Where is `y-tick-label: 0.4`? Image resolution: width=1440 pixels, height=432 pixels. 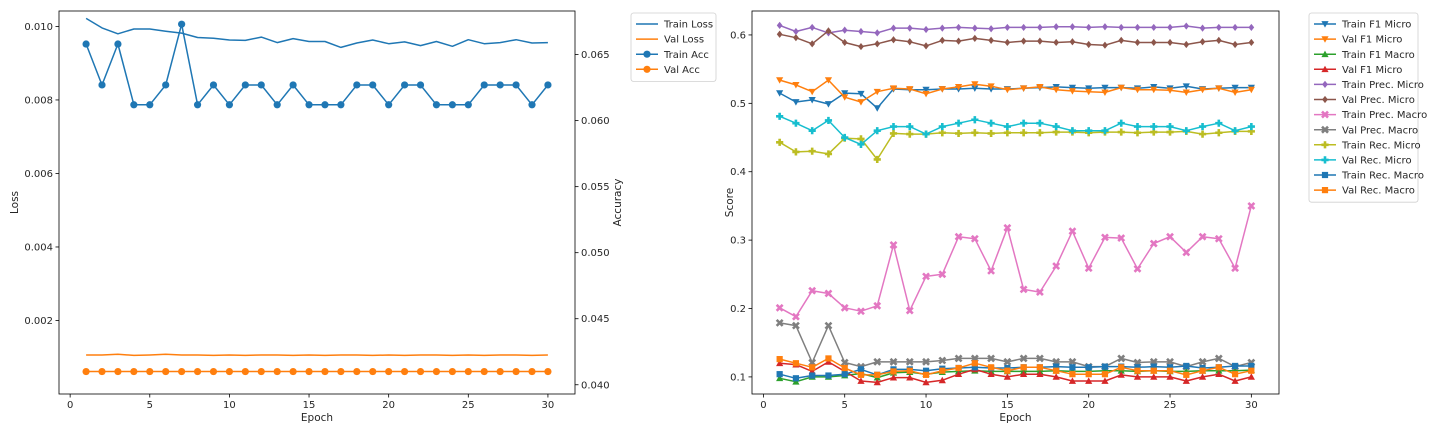
y-tick-label: 0.4 is located at coordinates (738, 172).